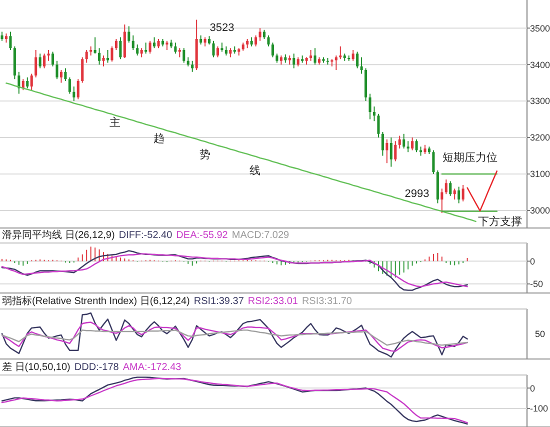  I want to click on annotation: 势, so click(205, 154).